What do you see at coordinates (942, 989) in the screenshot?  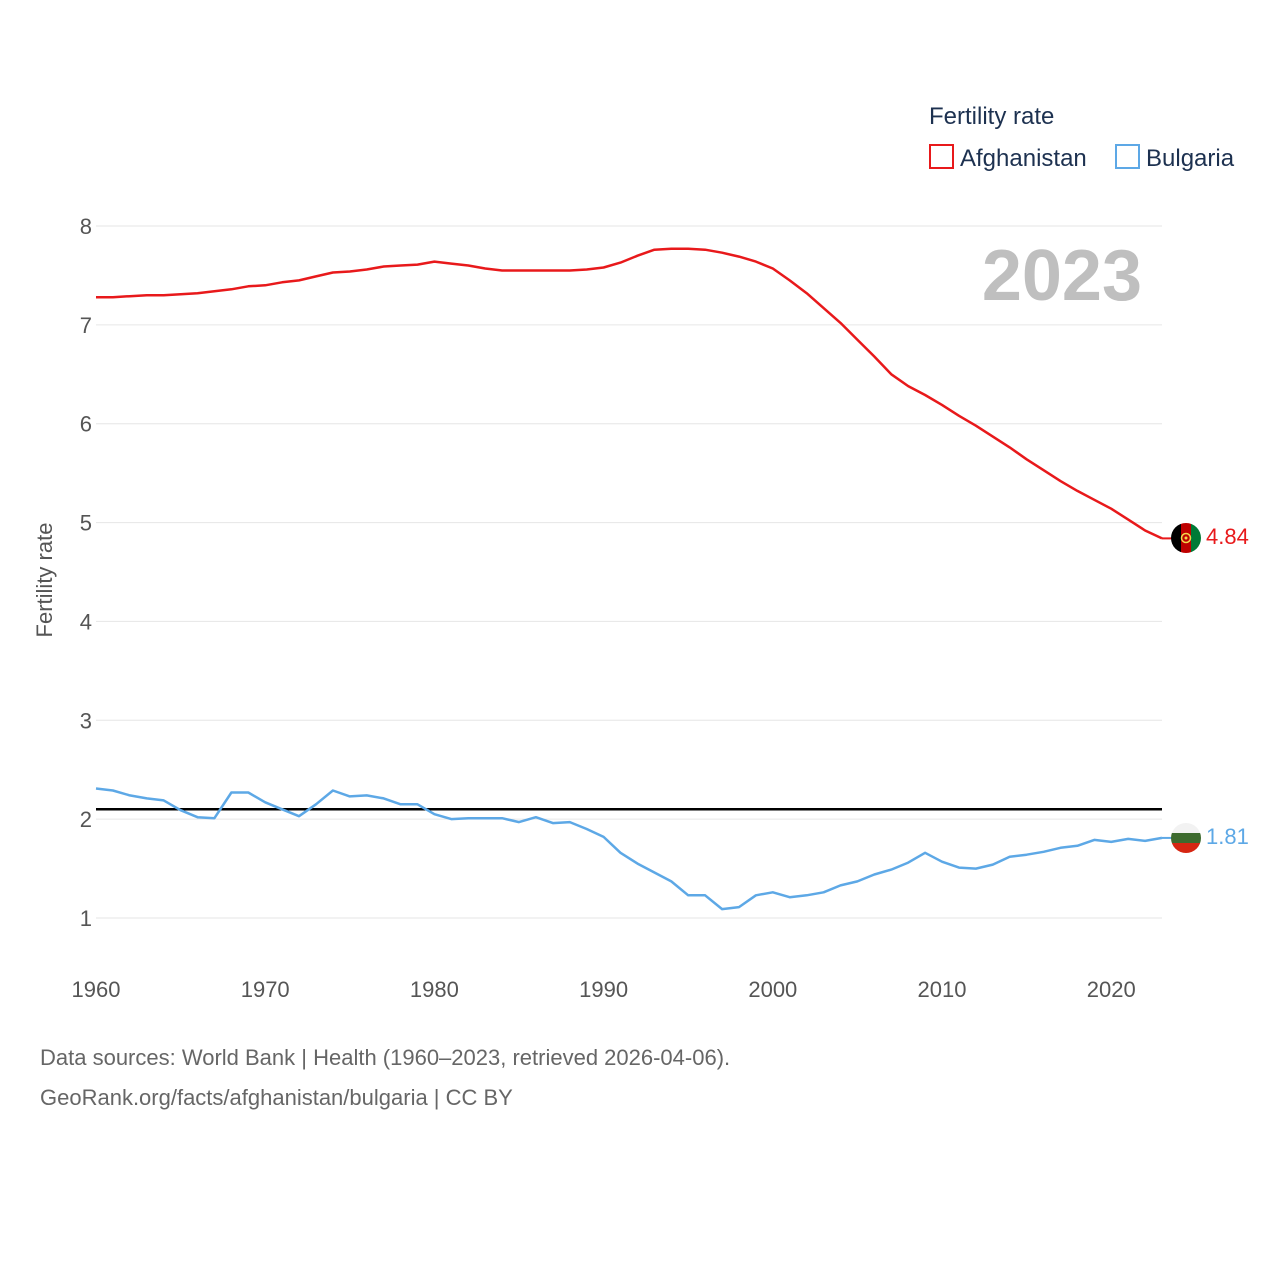 I see `x-tick-label: 2010` at bounding box center [942, 989].